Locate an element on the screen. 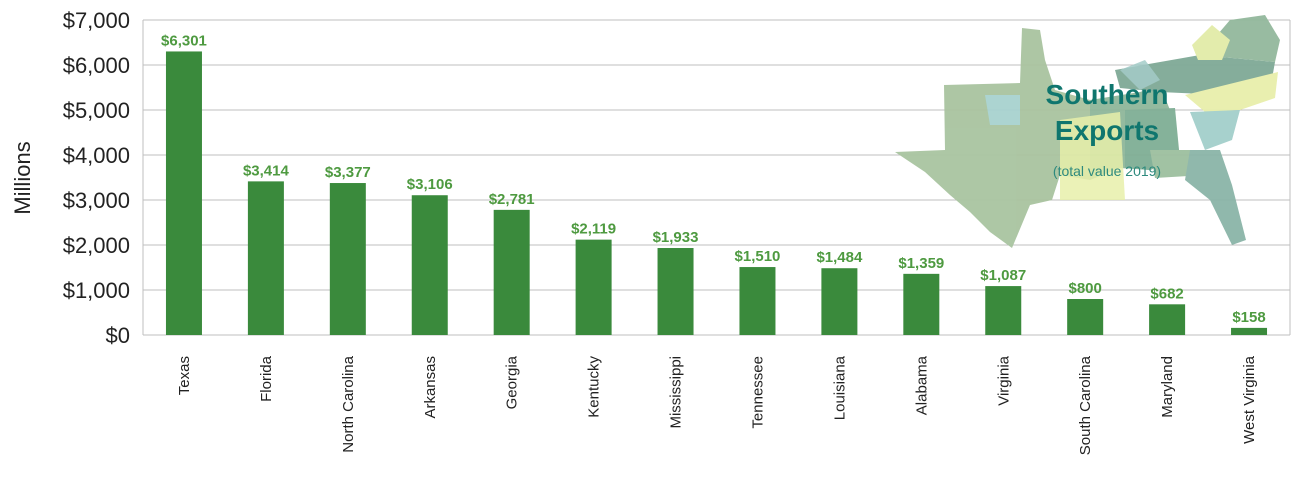 The image size is (1315, 500). x-tick-label: South Carolina is located at coordinates (1085, 405).